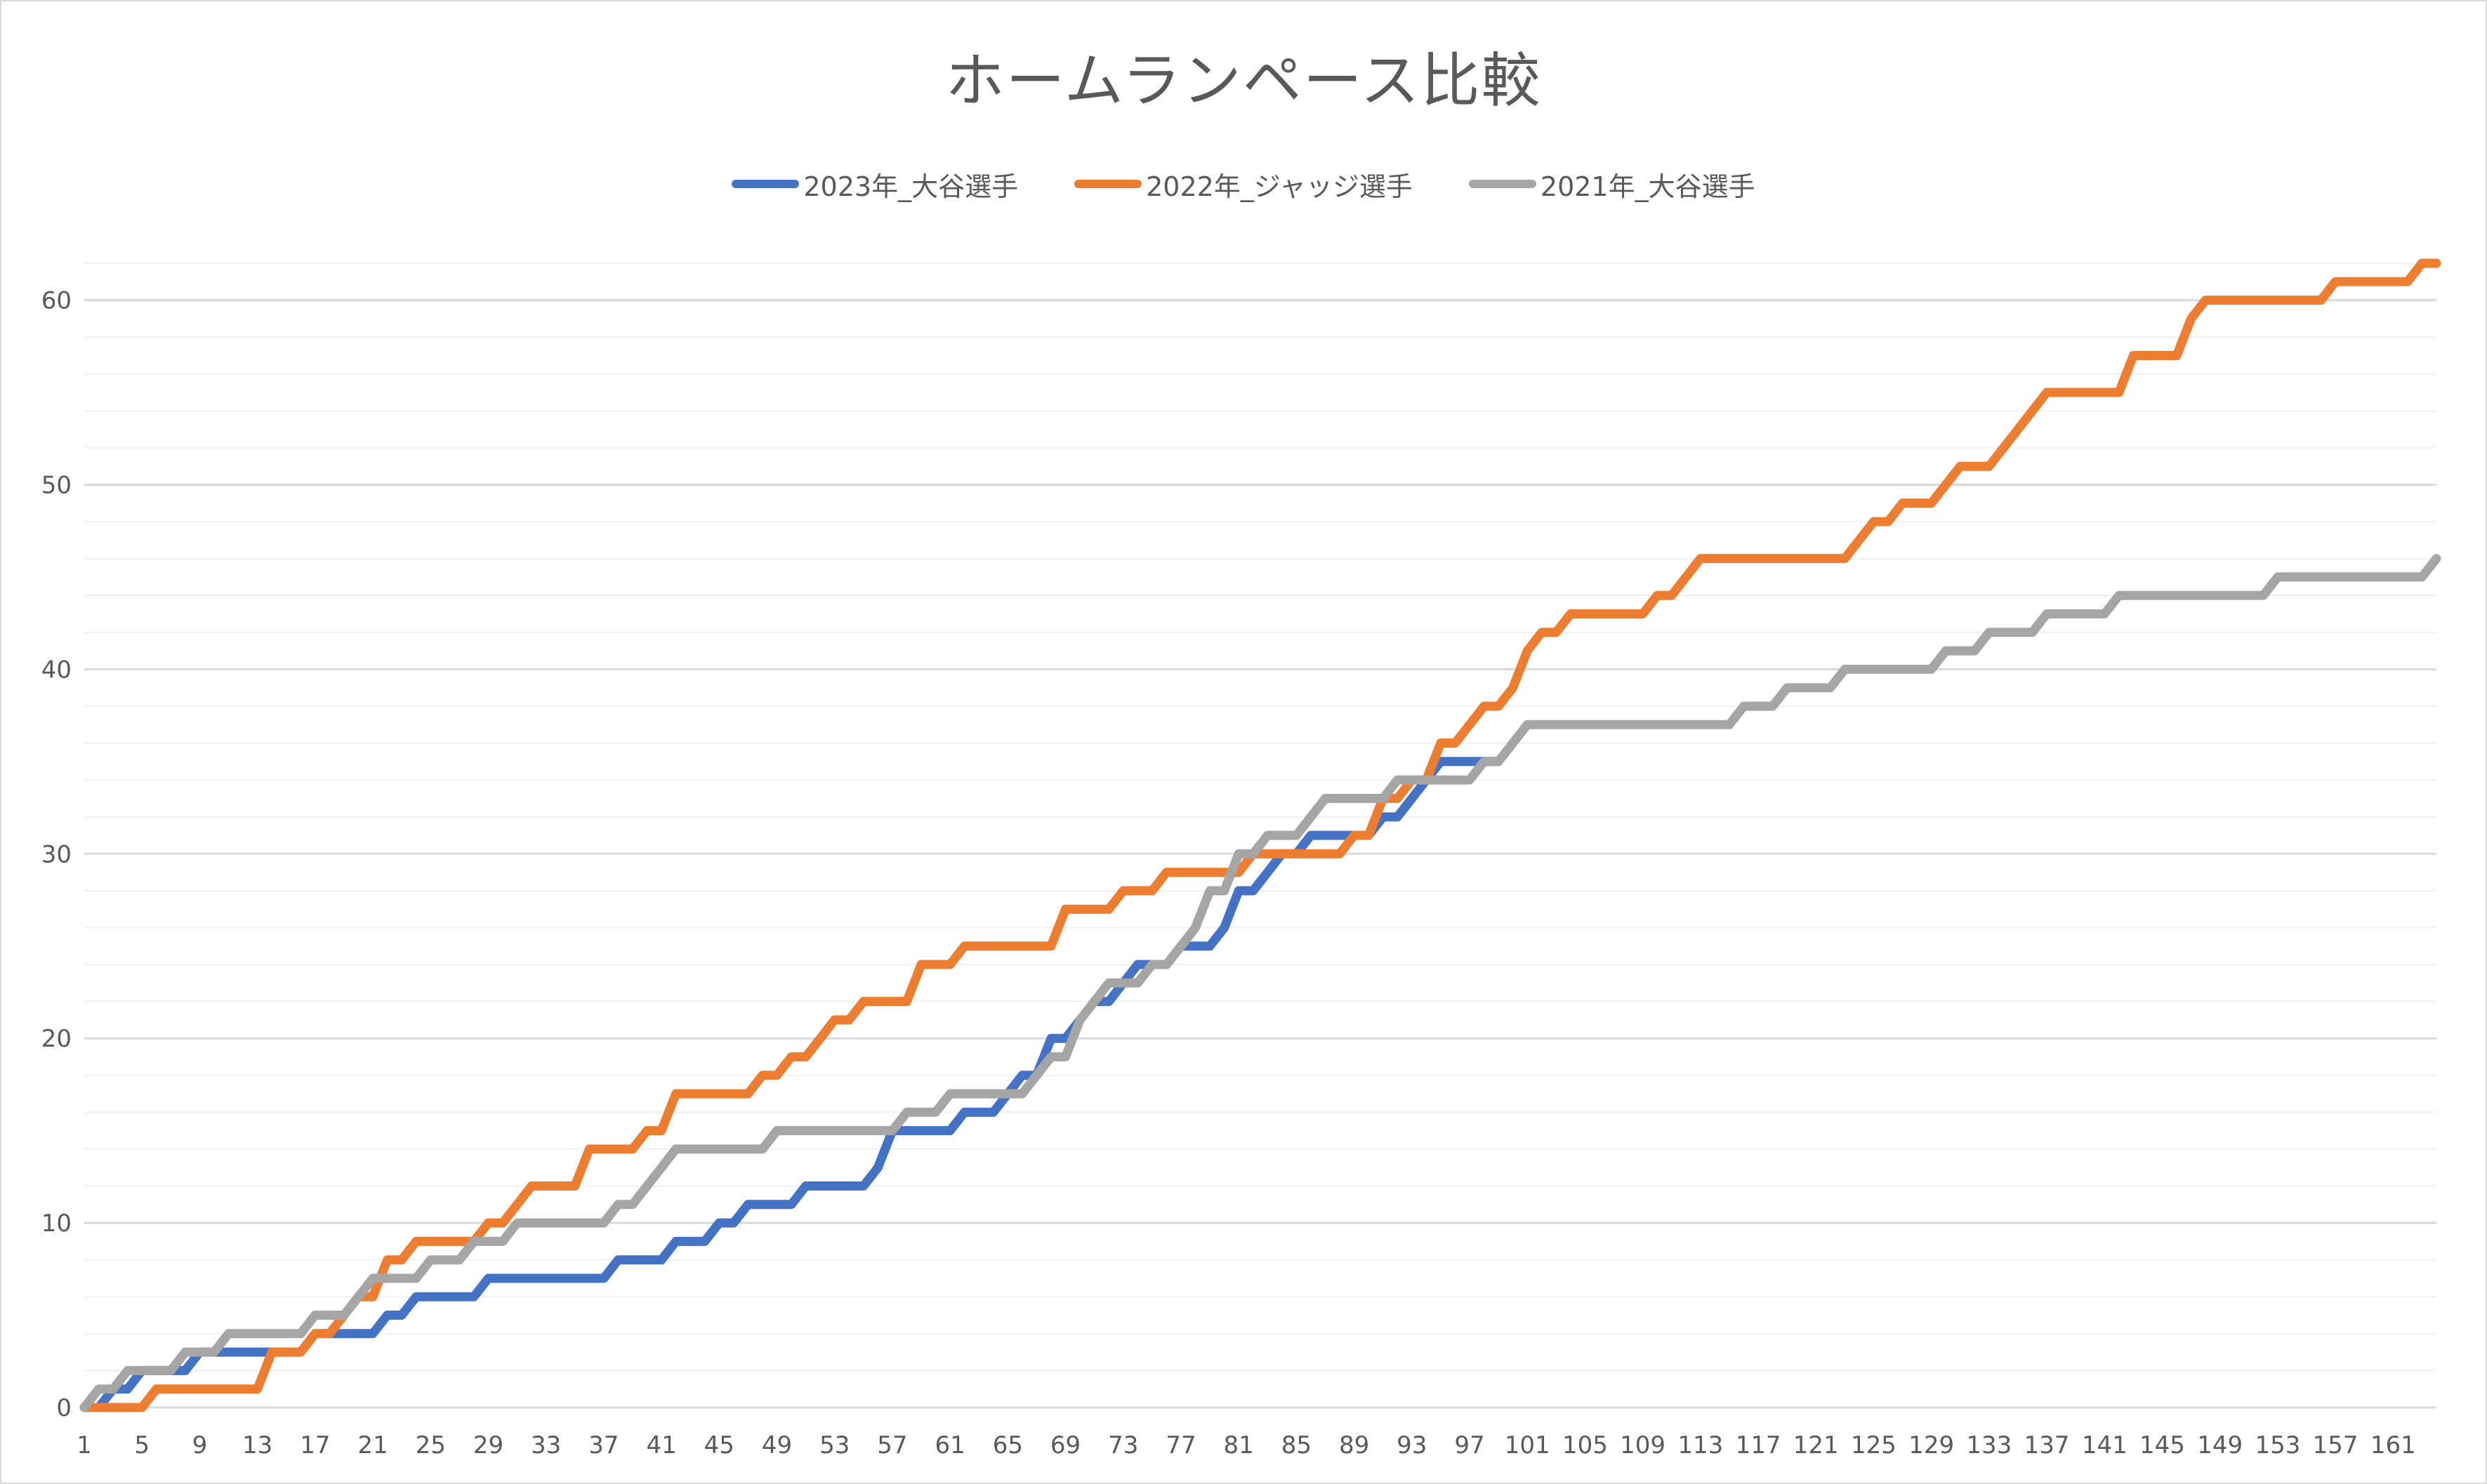  Describe the element at coordinates (1280, 187) in the screenshot. I see `legend-label-2022: 2022年_ジャッジ選手` at that location.